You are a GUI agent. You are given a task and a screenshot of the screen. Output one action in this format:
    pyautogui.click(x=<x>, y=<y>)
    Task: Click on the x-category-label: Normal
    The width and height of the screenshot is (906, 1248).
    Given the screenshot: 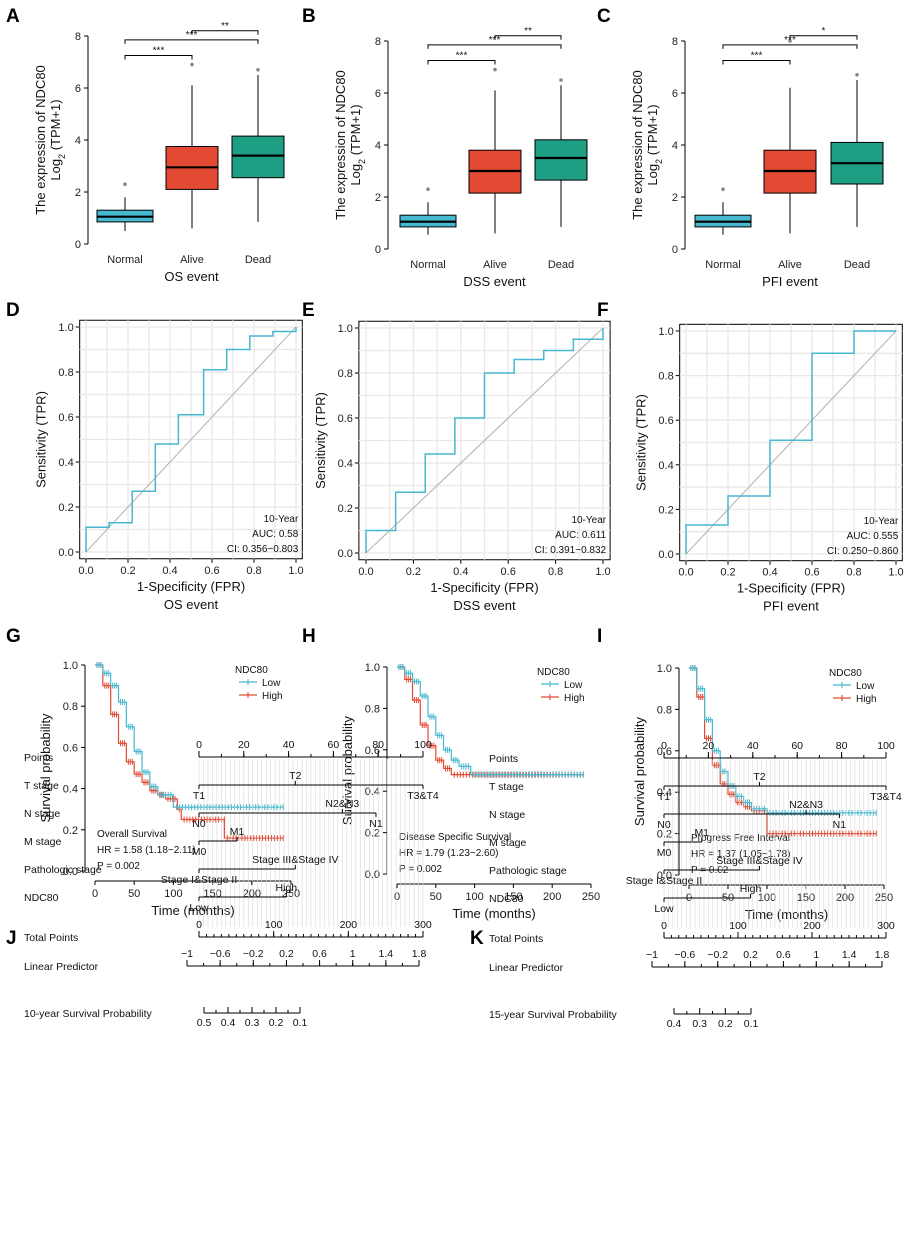 What is the action you would take?
    pyautogui.click(x=124, y=260)
    